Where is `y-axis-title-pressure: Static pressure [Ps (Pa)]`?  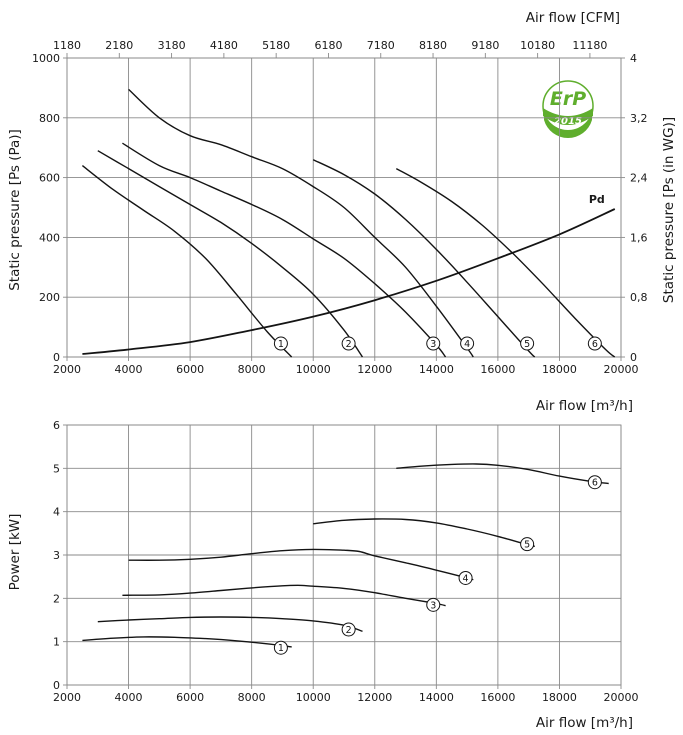 y-axis-title-pressure: Static pressure [Ps (Pa)] is located at coordinates (15, 210).